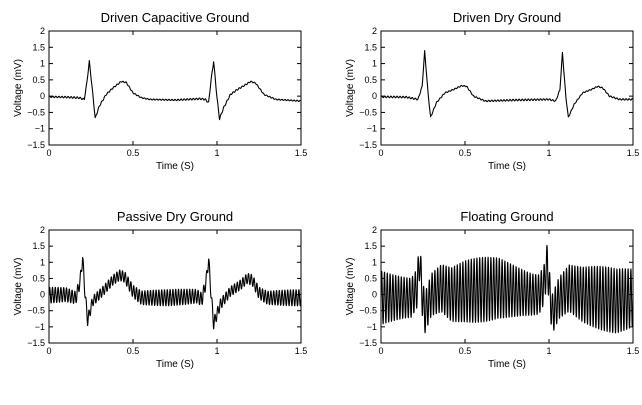 The height and width of the screenshot is (405, 642). Describe the element at coordinates (175, 216) in the screenshot. I see `chart-title: Passive Dry Ground` at that location.